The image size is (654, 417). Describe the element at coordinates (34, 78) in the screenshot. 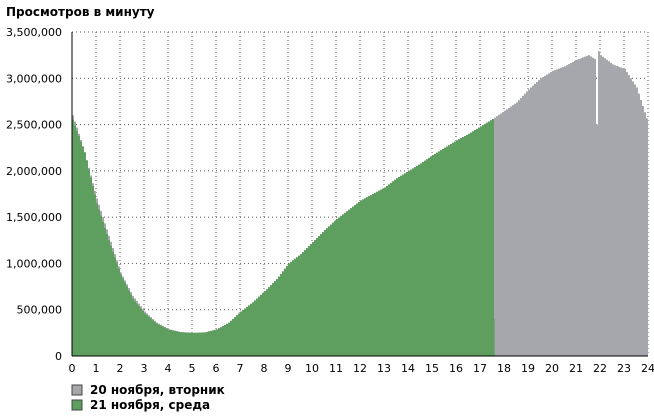

I see `y-tick-label: 3,000,000` at that location.